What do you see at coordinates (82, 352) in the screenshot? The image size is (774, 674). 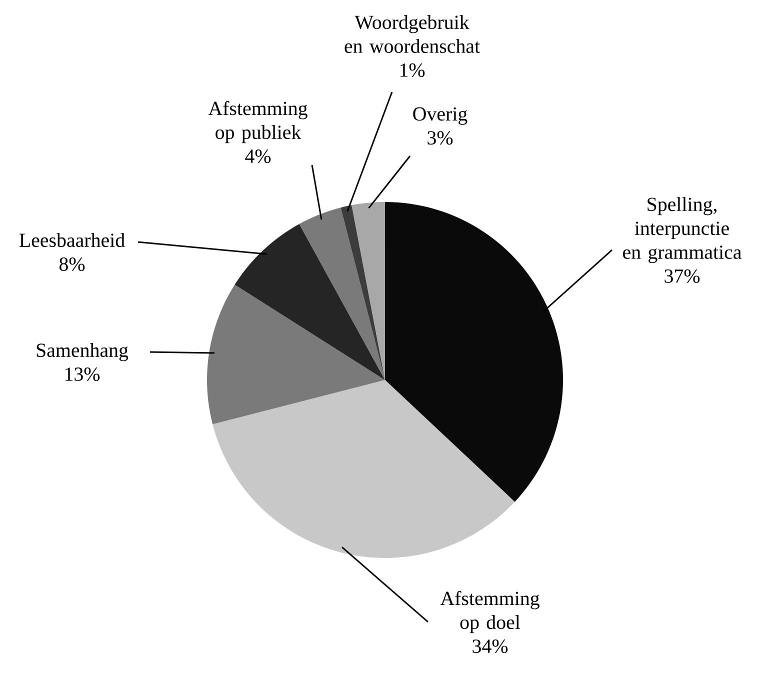 I see `slice-label: Samenhang` at bounding box center [82, 352].